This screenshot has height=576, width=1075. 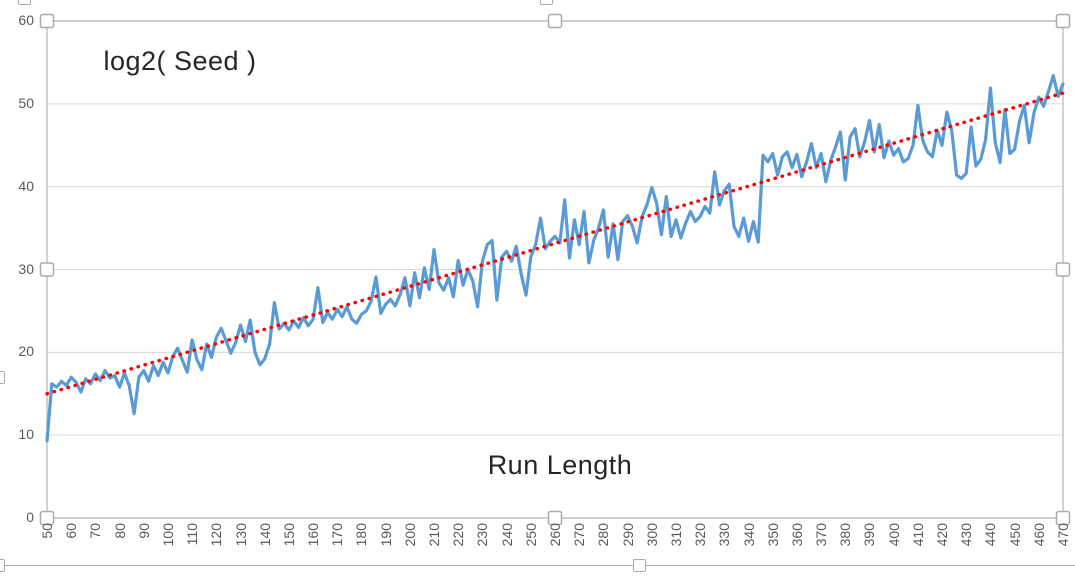 I want to click on x-tick-label: 90, so click(x=143, y=531).